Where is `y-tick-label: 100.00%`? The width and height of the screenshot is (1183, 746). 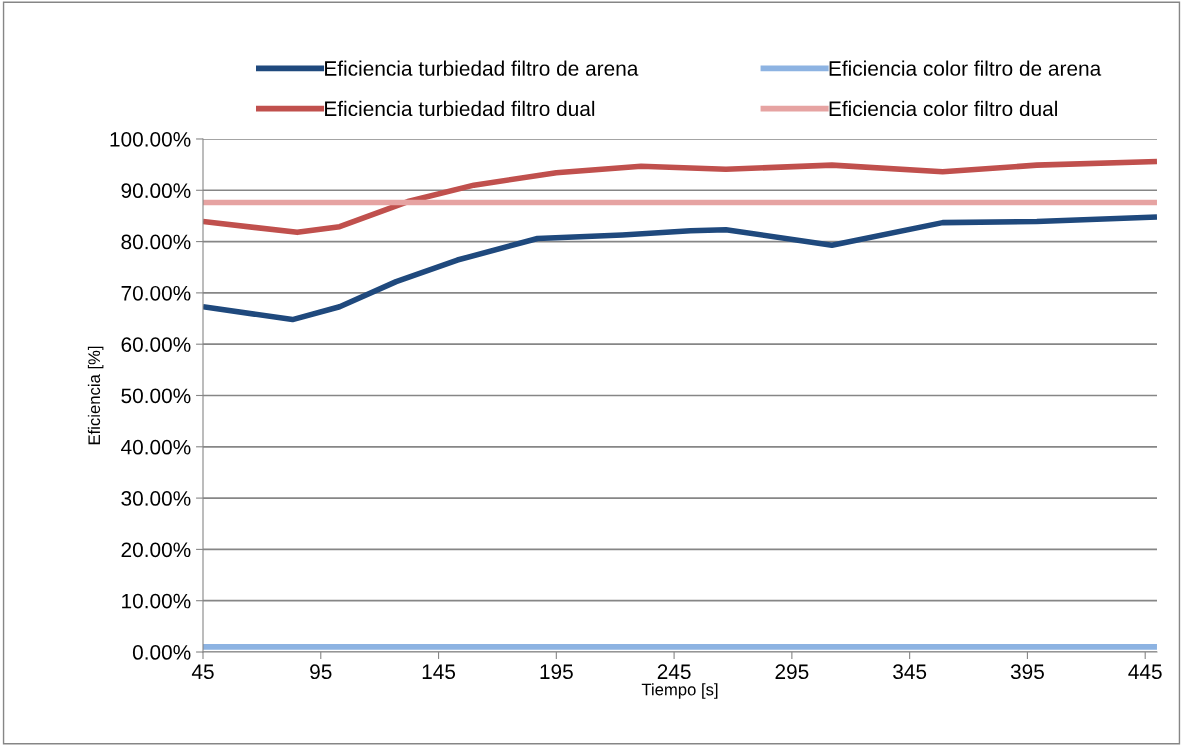
y-tick-label: 100.00% is located at coordinates (150, 139).